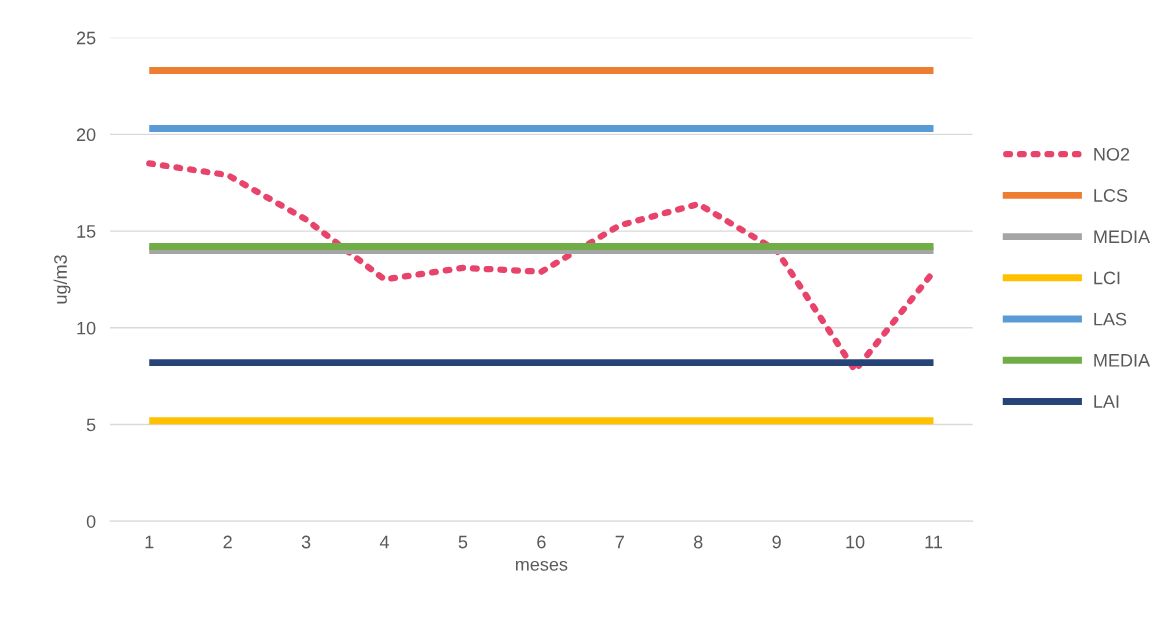 The image size is (1158, 628). I want to click on legend-label: LCS, so click(1111, 195).